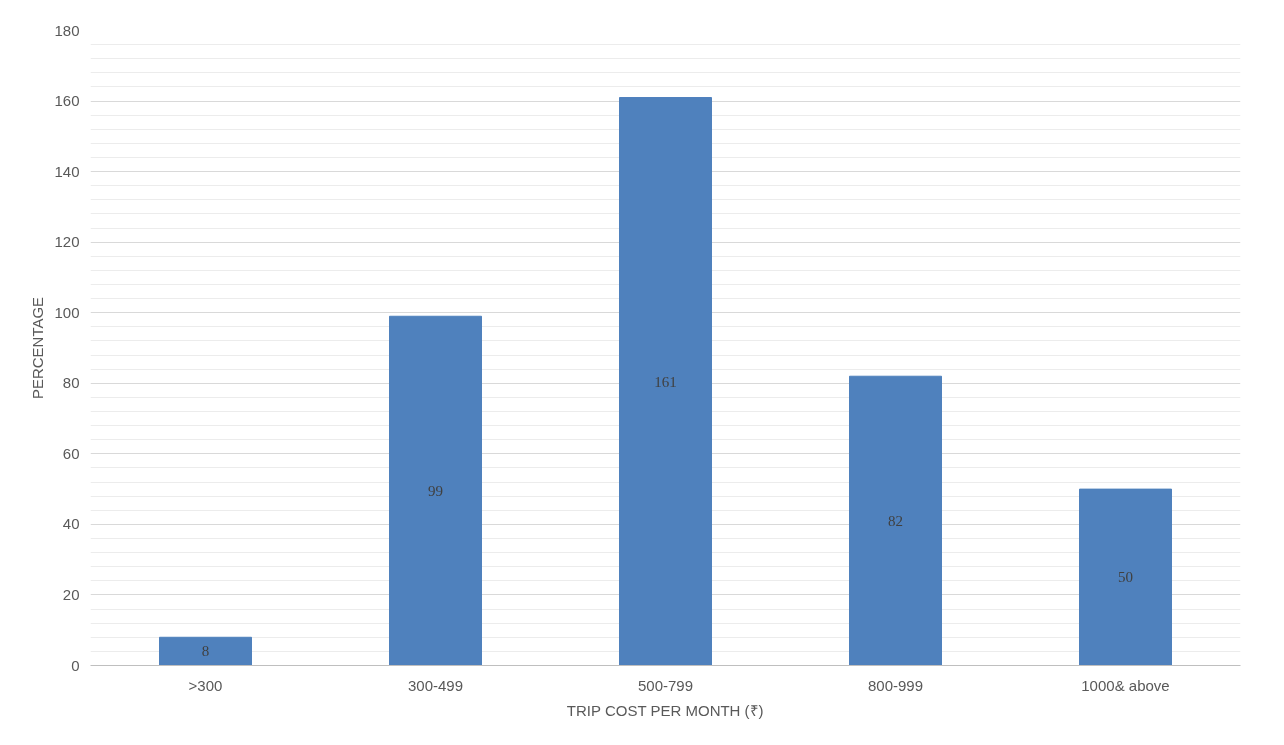  What do you see at coordinates (71, 383) in the screenshot?
I see `y-tick-label: 80` at bounding box center [71, 383].